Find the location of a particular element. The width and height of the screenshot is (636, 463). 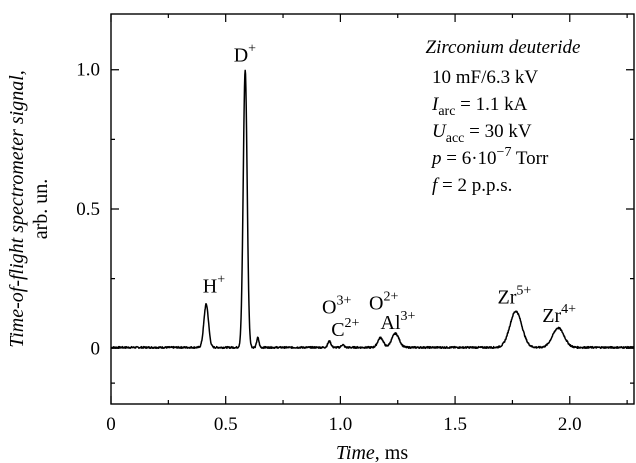

param-line-2: Uacc = 30 kV is located at coordinates (482, 133).